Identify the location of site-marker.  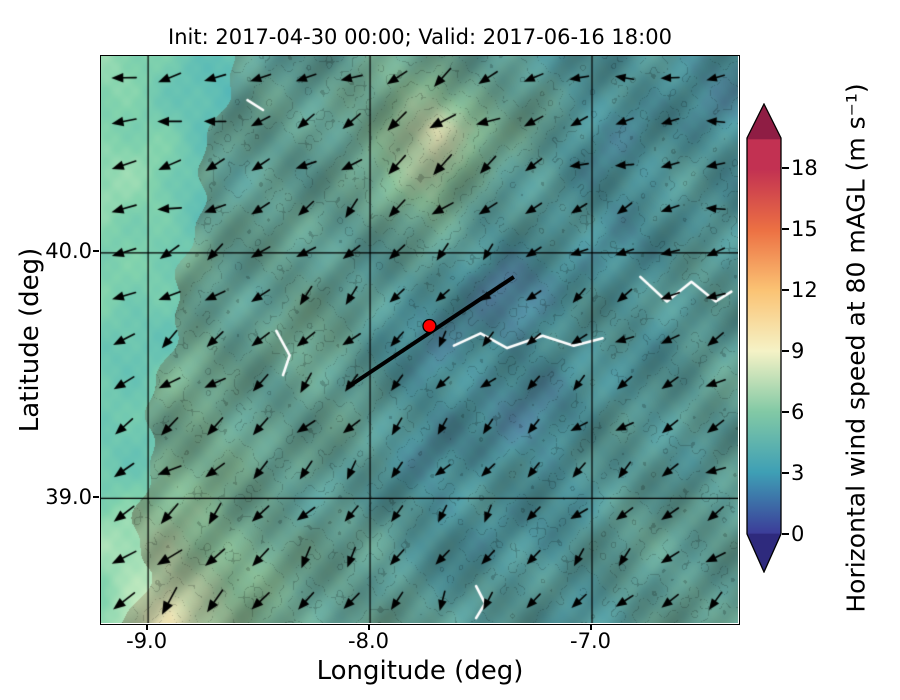
(429, 326).